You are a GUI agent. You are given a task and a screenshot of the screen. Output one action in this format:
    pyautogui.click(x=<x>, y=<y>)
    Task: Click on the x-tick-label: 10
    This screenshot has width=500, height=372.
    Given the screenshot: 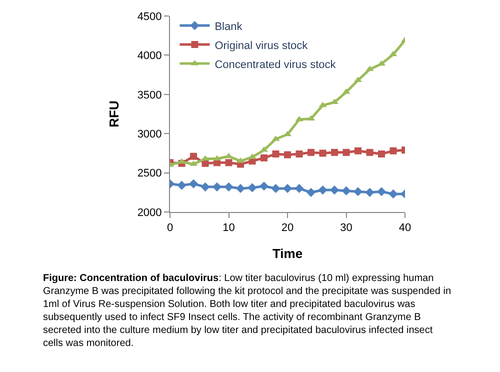 What is the action you would take?
    pyautogui.click(x=228, y=228)
    